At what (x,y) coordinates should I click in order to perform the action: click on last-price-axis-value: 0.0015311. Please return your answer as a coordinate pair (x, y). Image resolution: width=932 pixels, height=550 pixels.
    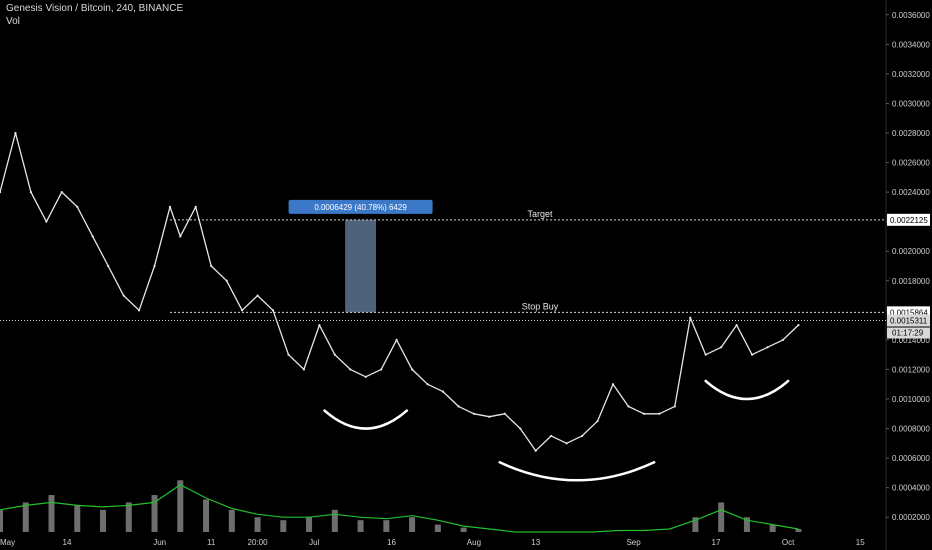
    Looking at the image, I should click on (909, 321).